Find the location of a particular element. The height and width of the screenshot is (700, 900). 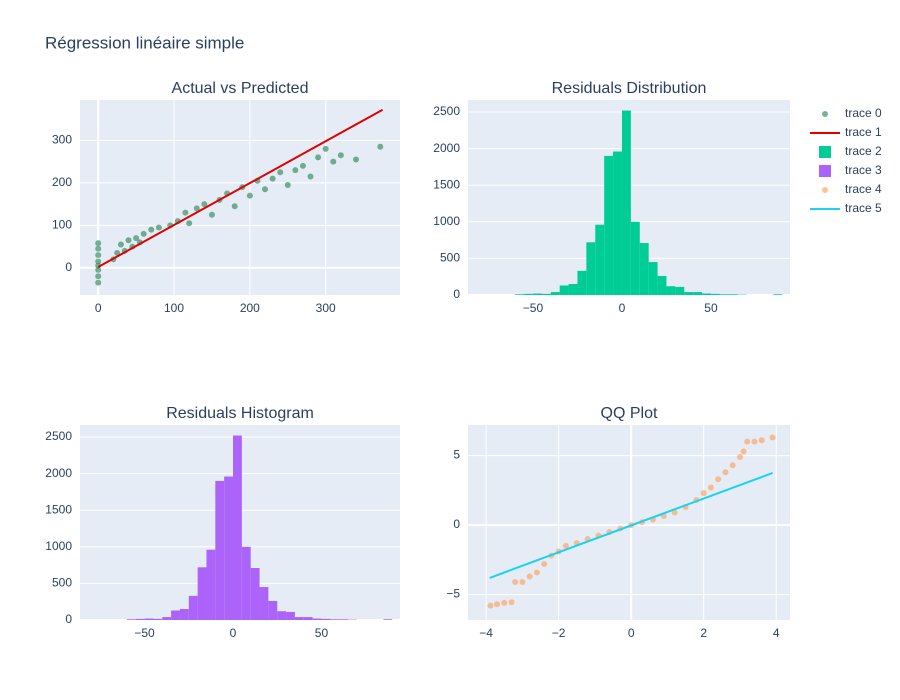

subplot-title: QQ Plot is located at coordinates (629, 413).